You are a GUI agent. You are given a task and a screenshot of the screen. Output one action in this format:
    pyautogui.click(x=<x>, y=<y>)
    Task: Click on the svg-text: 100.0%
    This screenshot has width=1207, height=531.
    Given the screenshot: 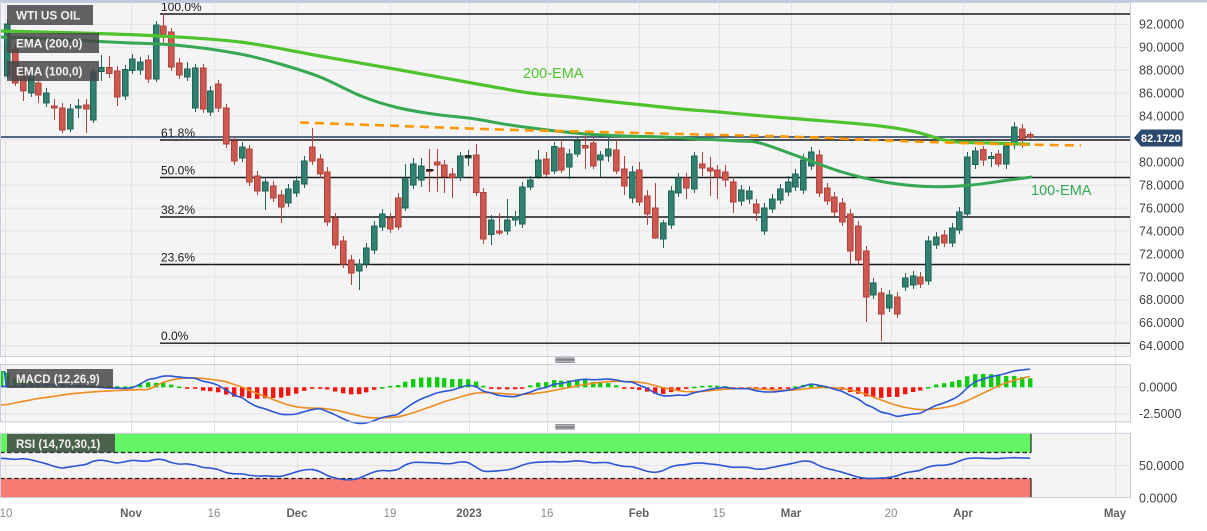 What is the action you would take?
    pyautogui.click(x=181, y=7)
    